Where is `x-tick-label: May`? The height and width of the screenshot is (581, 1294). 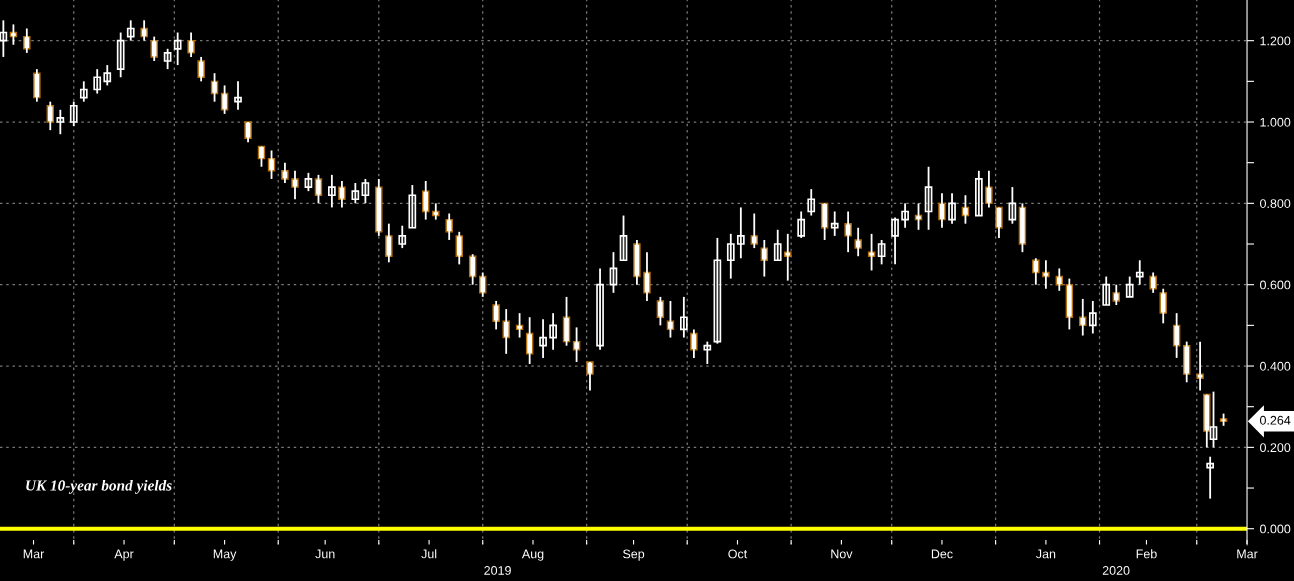
x-tick-label: May is located at coordinates (225, 555).